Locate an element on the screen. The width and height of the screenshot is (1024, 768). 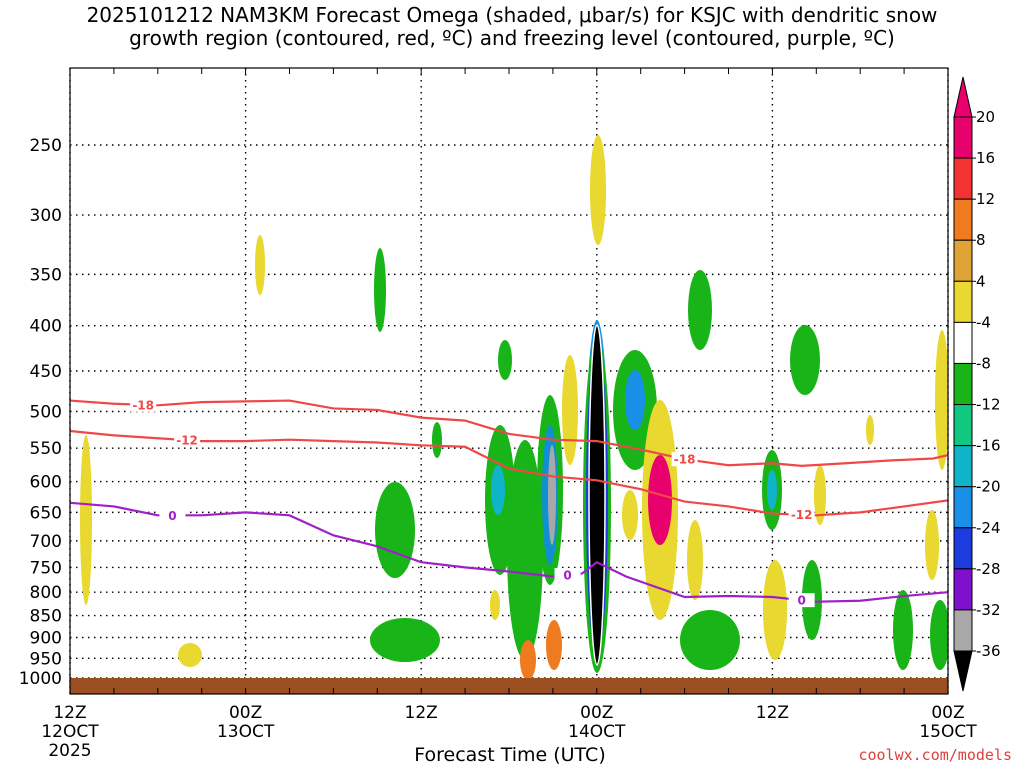
y-tick-label: 700 is located at coordinates (46, 542).